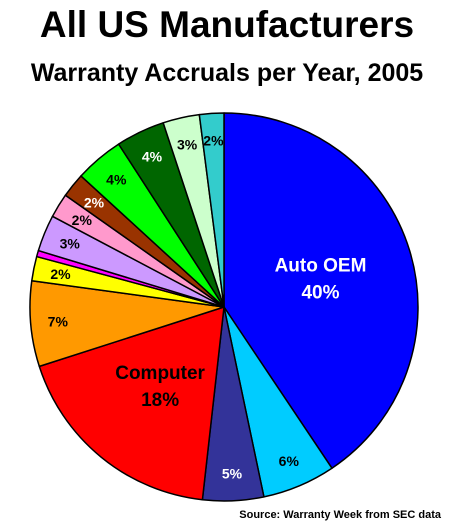  What do you see at coordinates (94, 202) in the screenshot?
I see `slice-value-label-10: 2%` at bounding box center [94, 202].